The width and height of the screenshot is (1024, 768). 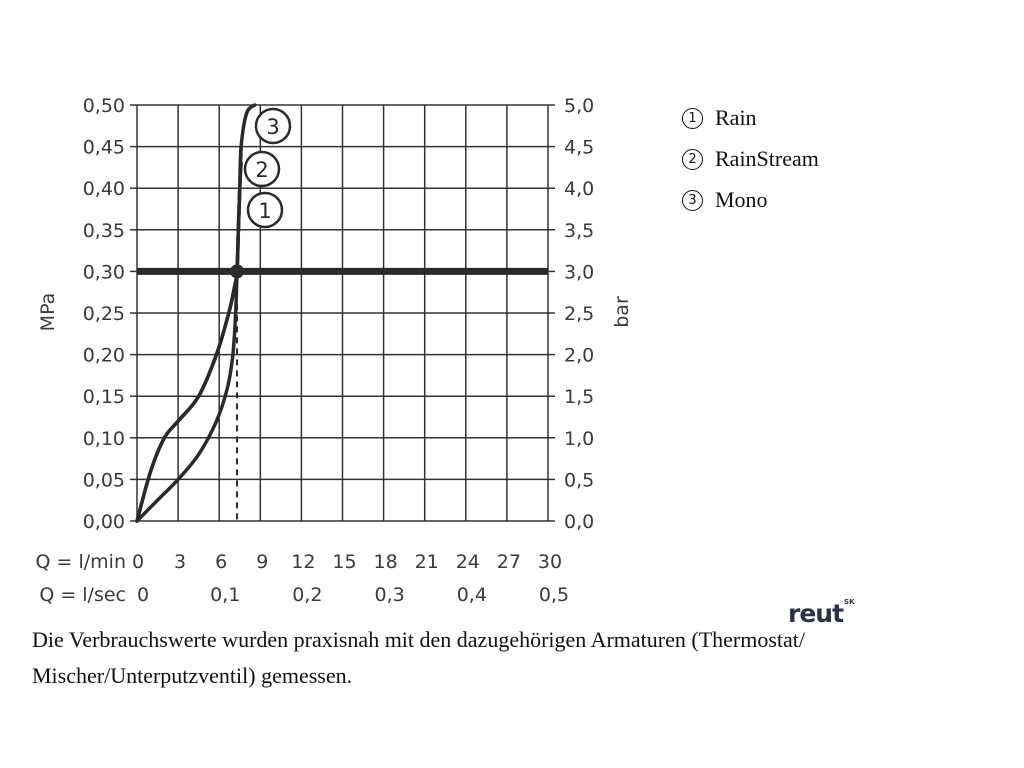 What do you see at coordinates (579, 231) in the screenshot?
I see `y-right-tick-label: 3,5` at bounding box center [579, 231].